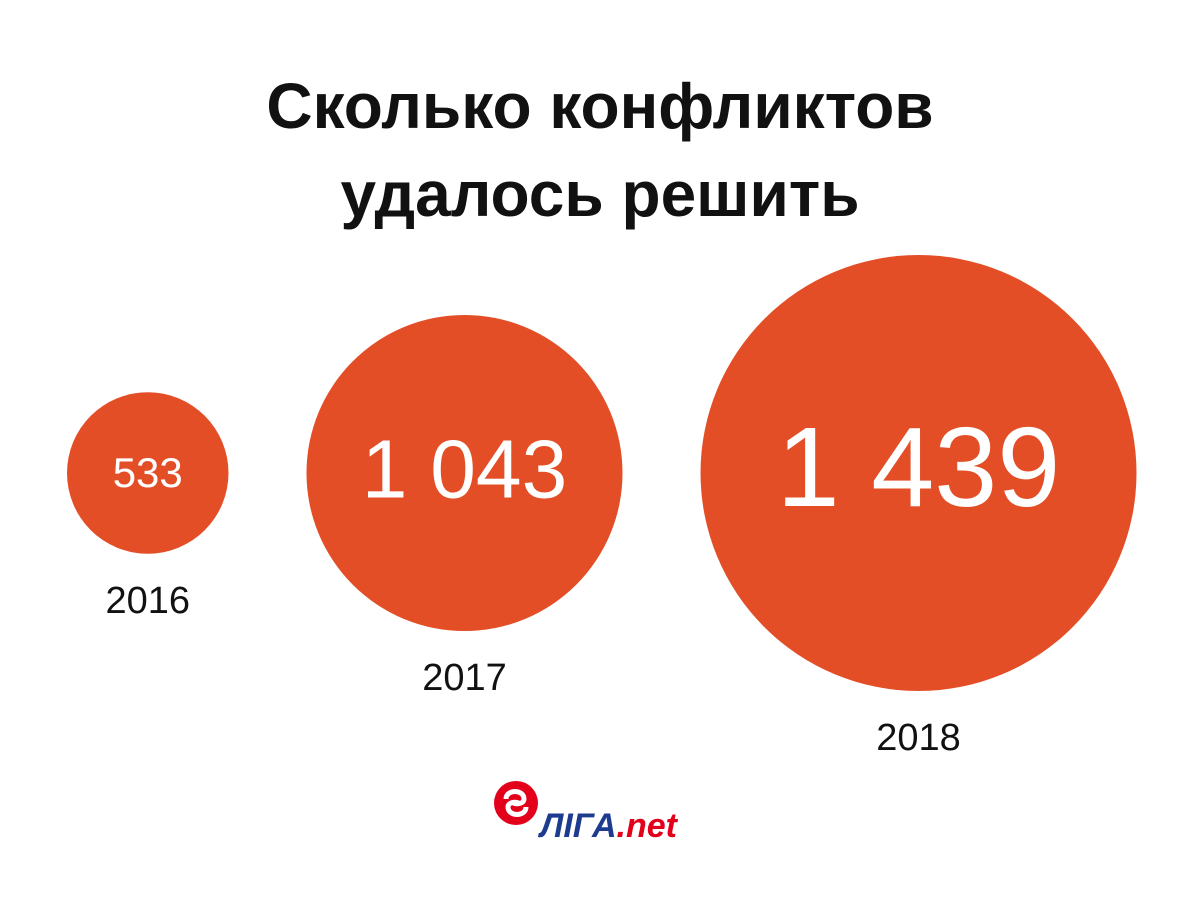 The width and height of the screenshot is (1200, 899). What do you see at coordinates (919, 467) in the screenshot?
I see `data-label: 1 439` at bounding box center [919, 467].